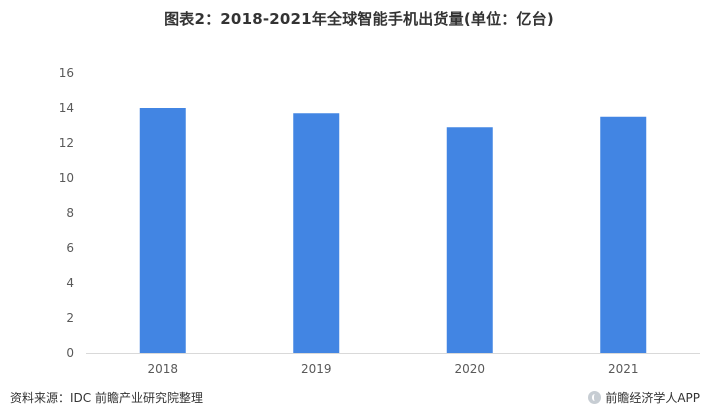 The height and width of the screenshot is (418, 718). I want to click on brand-credit: 前瞻经济学人APP, so click(644, 397).